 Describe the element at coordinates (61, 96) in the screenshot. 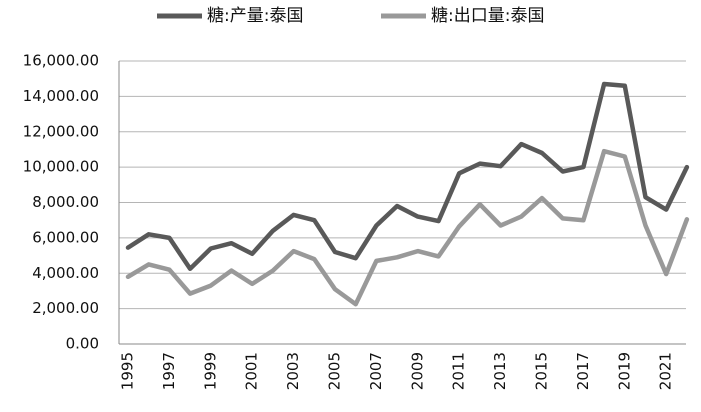

I see `y-tick-label: 14,000.00` at that location.